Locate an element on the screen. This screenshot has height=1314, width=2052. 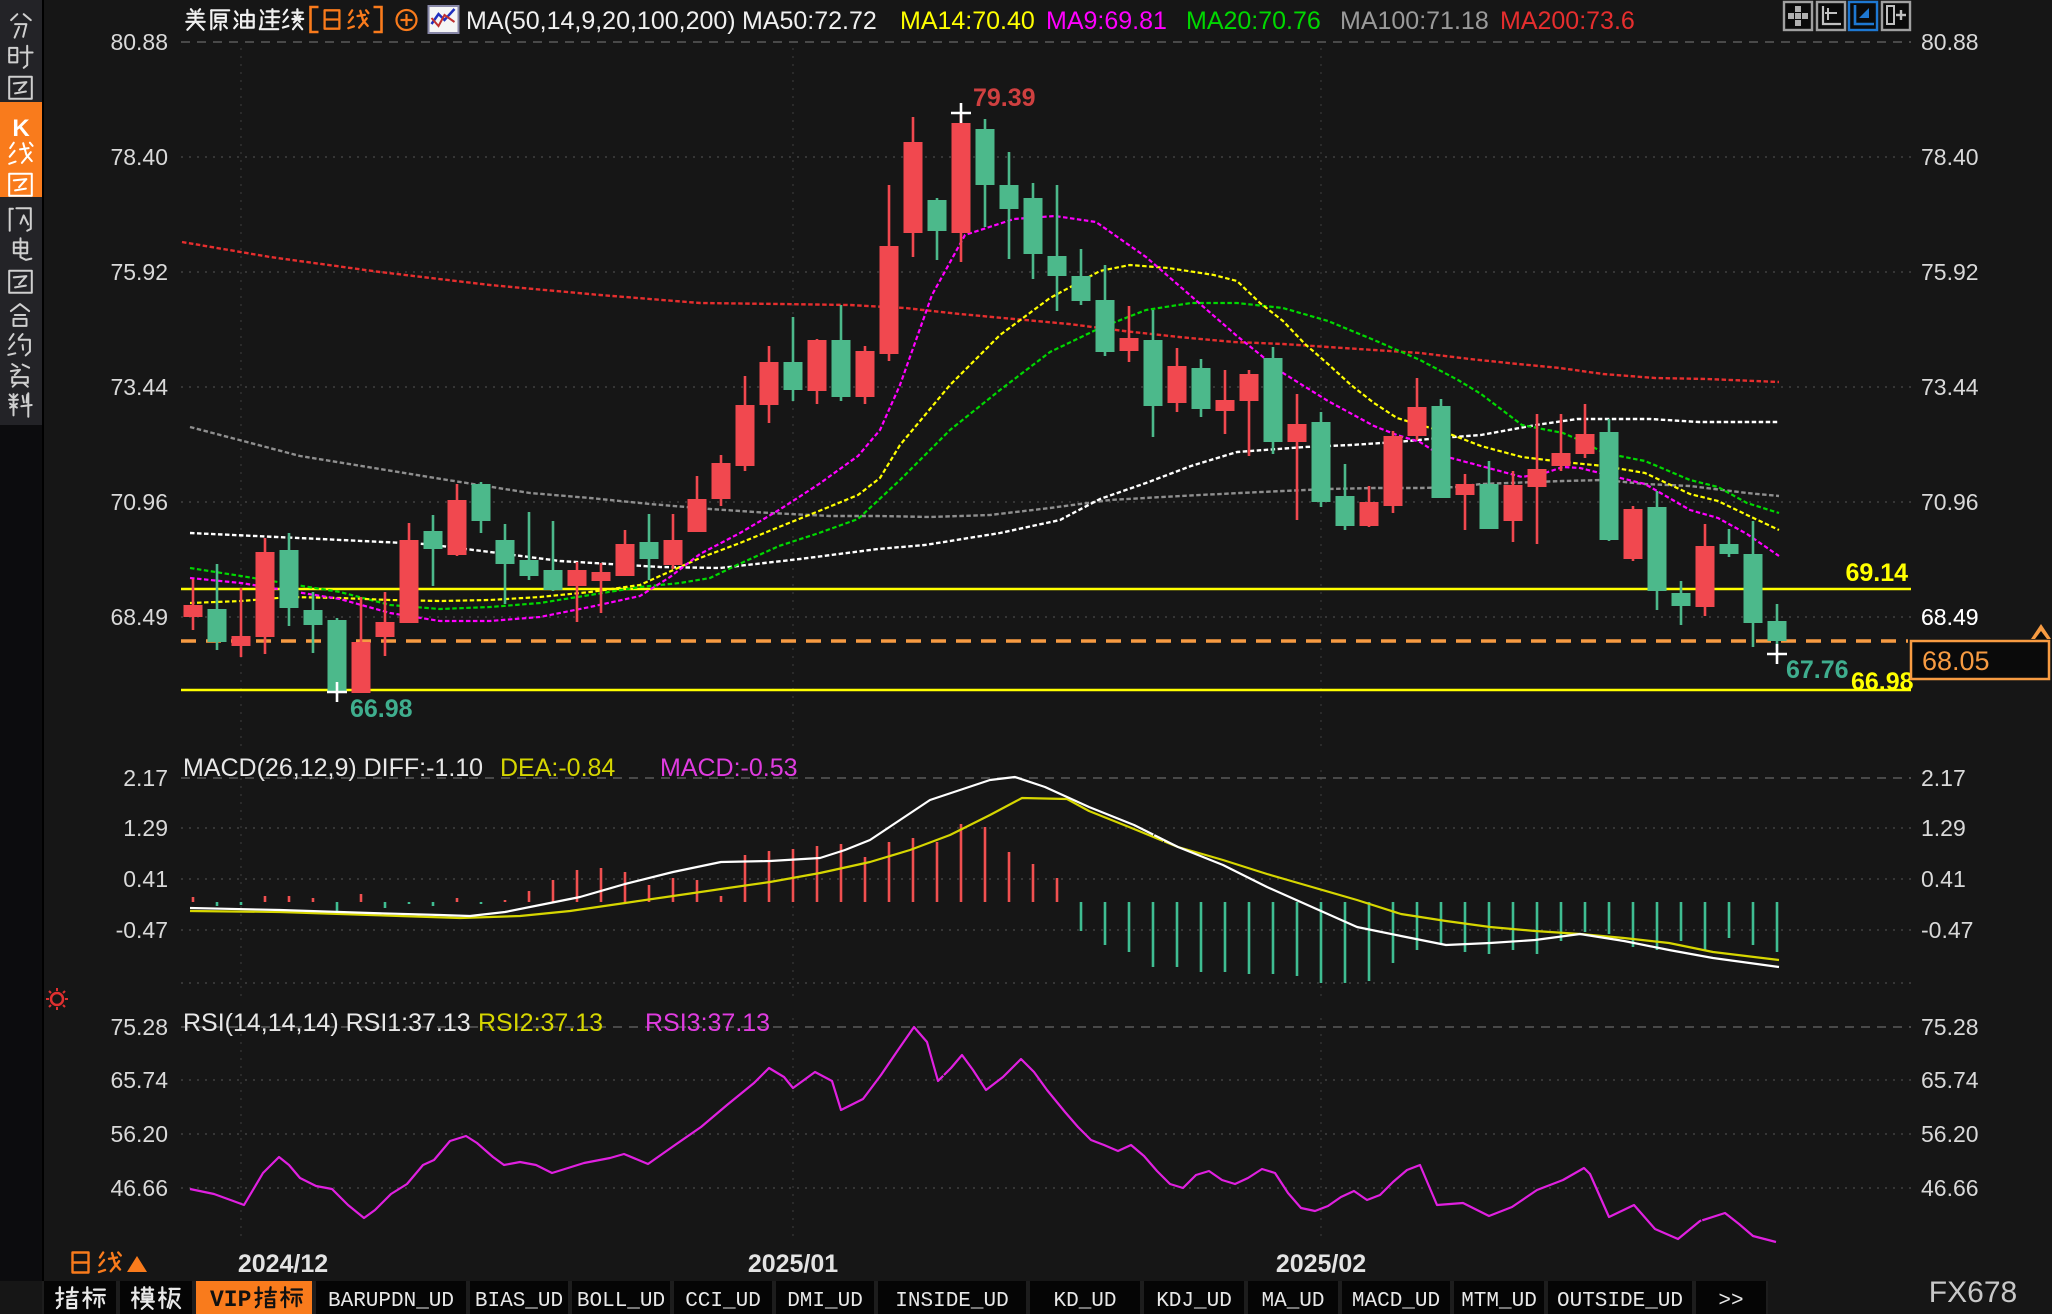
svg-text: MACD(26,12,9) DIFF:-1.10 is located at coordinates (333, 768).